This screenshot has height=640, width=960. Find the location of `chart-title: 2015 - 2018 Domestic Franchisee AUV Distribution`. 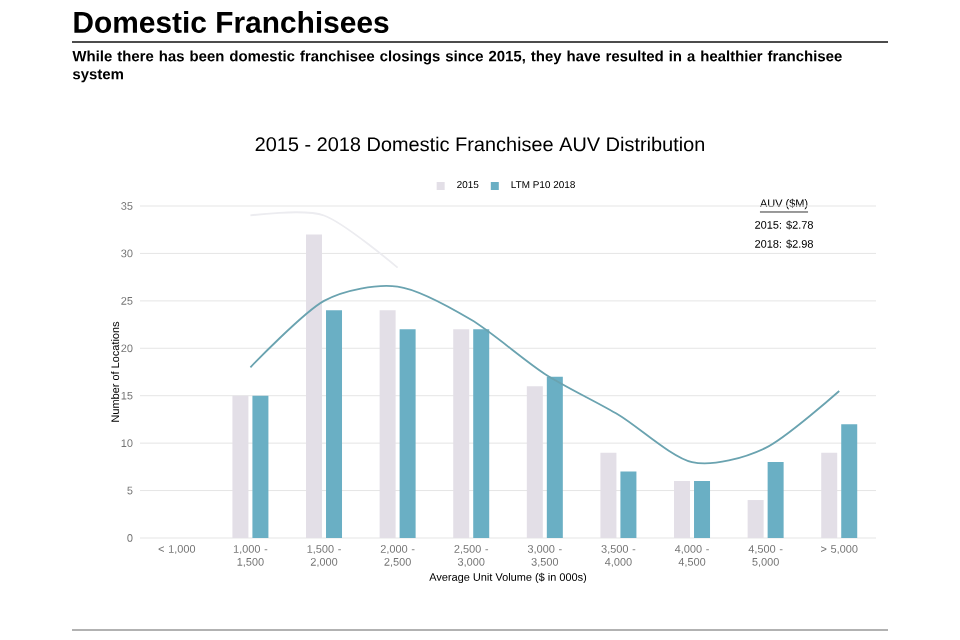

chart-title: 2015 - 2018 Domestic Franchisee AUV Distribution is located at coordinates (479, 144).